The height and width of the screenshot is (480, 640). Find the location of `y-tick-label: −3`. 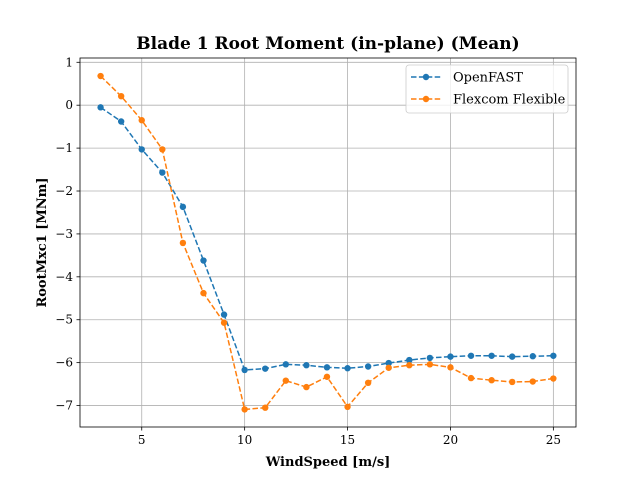

y-tick-label: −3 is located at coordinates (64, 234).